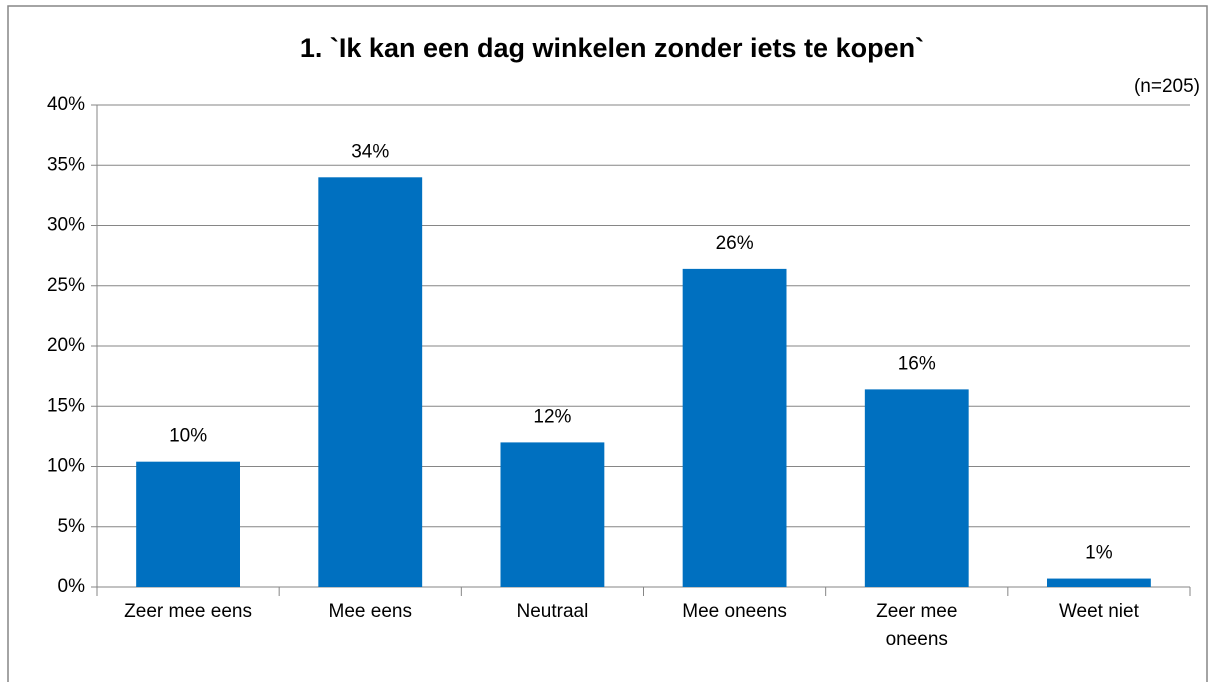 This screenshot has height=682, width=1215. What do you see at coordinates (66, 285) in the screenshot?
I see `y-tick-label: 25%` at bounding box center [66, 285].